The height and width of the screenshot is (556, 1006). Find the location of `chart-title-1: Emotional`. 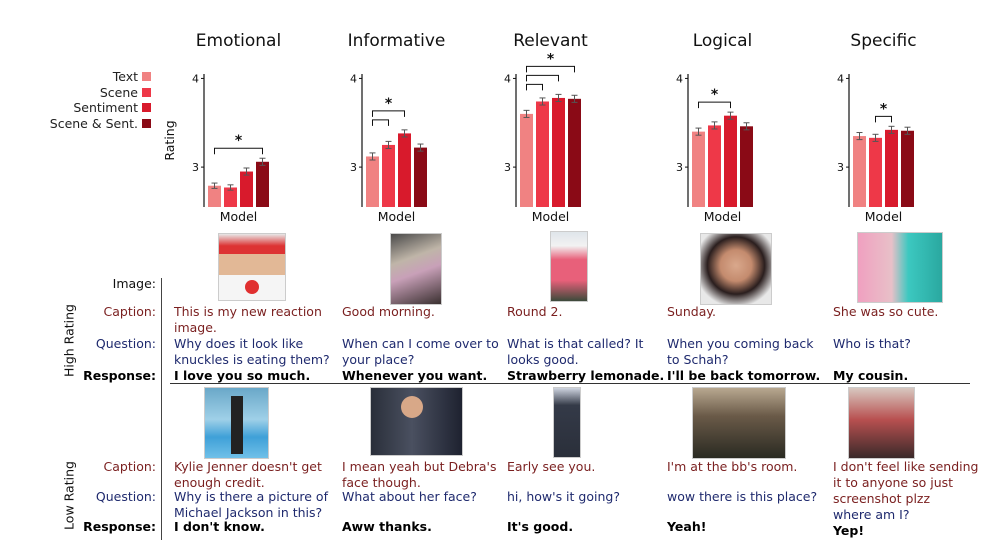

chart-title-1: Emotional is located at coordinates (238, 41).